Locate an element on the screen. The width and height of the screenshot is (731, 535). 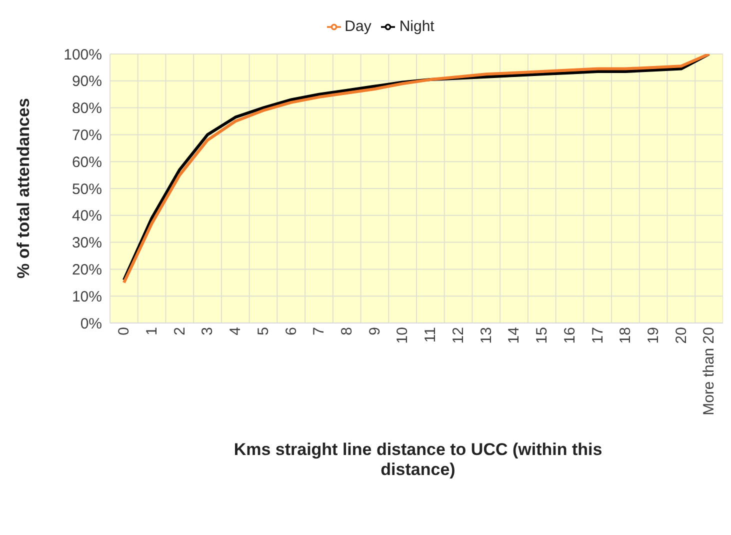
x-tick-label: 3 is located at coordinates (207, 331).